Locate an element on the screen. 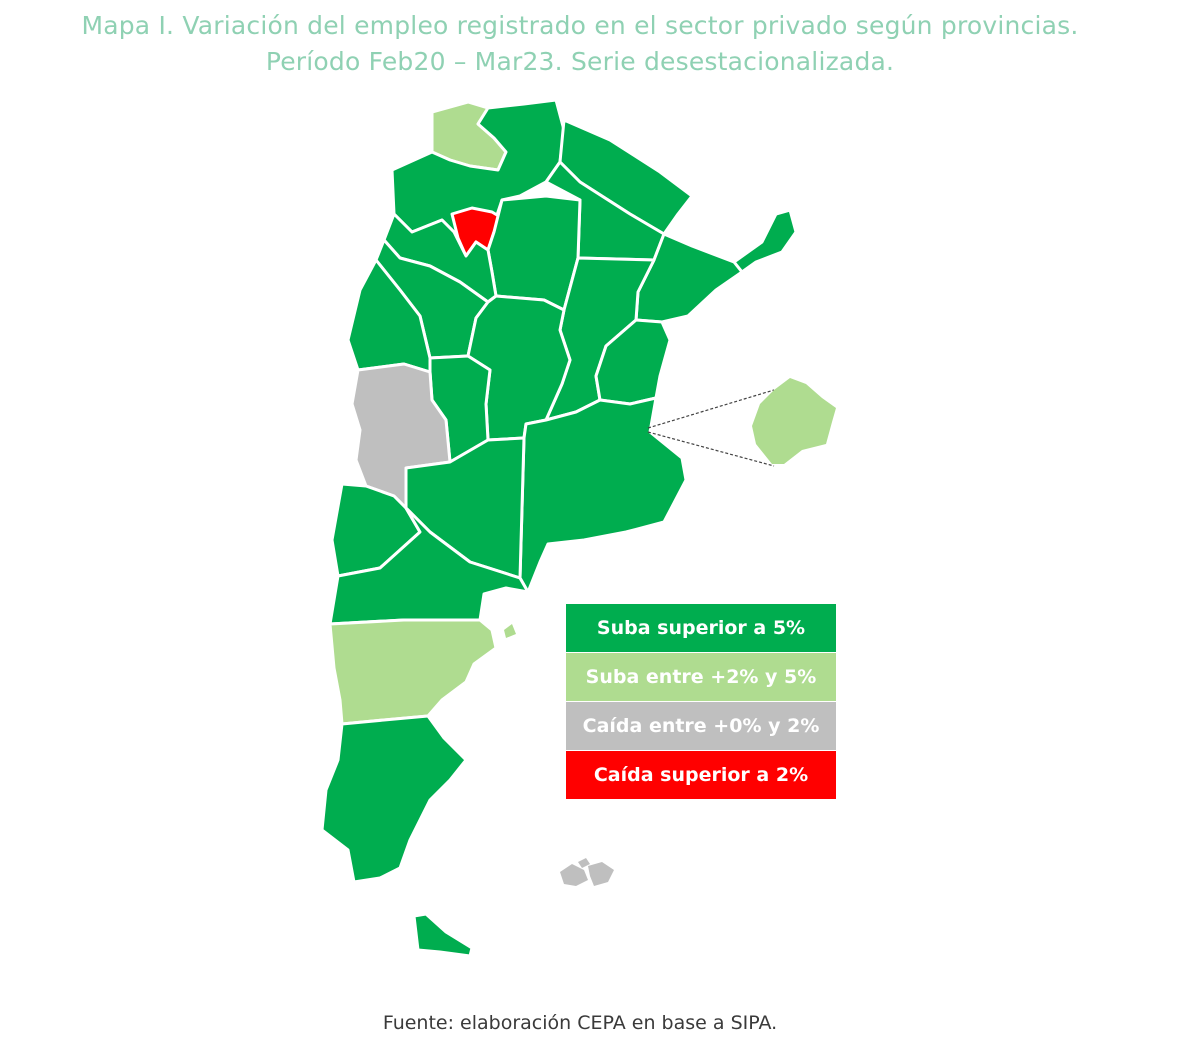 The image size is (1200, 1064). province-chubut is located at coordinates (413, 672).